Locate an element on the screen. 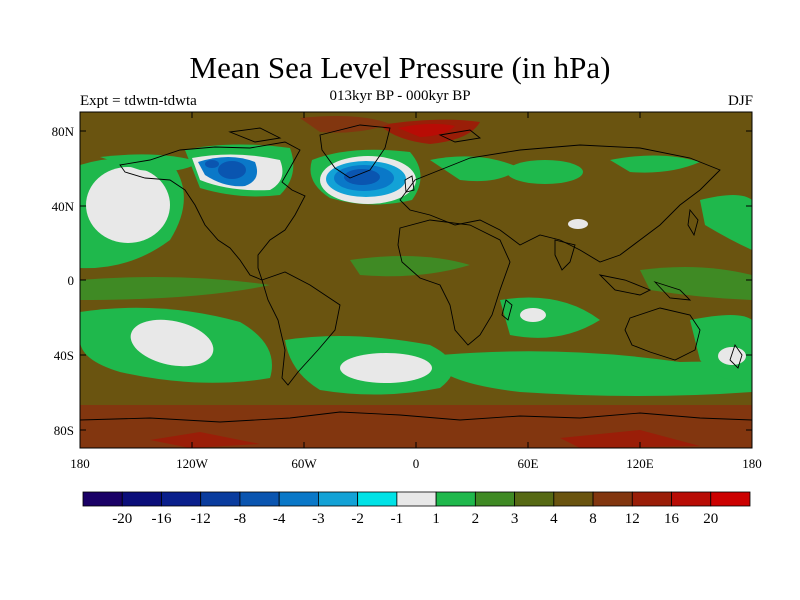 Image resolution: width=800 pixels, height=600 pixels. field-npacific-green2 is located at coordinates (150, 163).